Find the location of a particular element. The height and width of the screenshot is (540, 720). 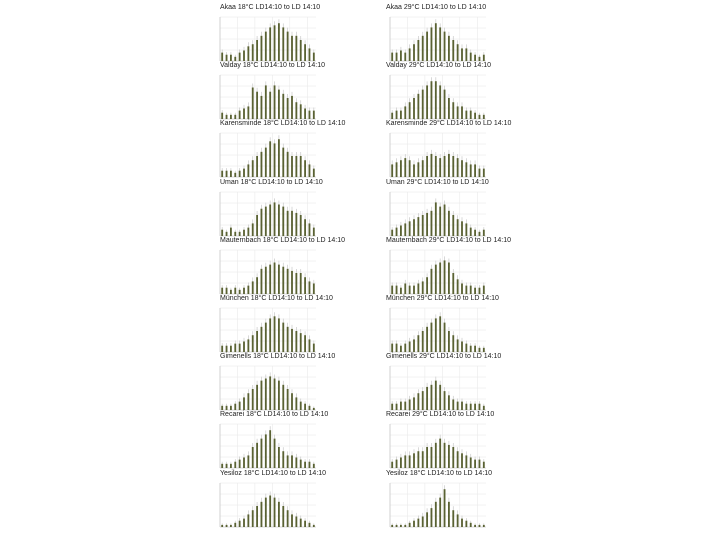

chart-panel: Gimenells 18°C LD14:10 to LD 14:10 is located at coordinates (277, 382).